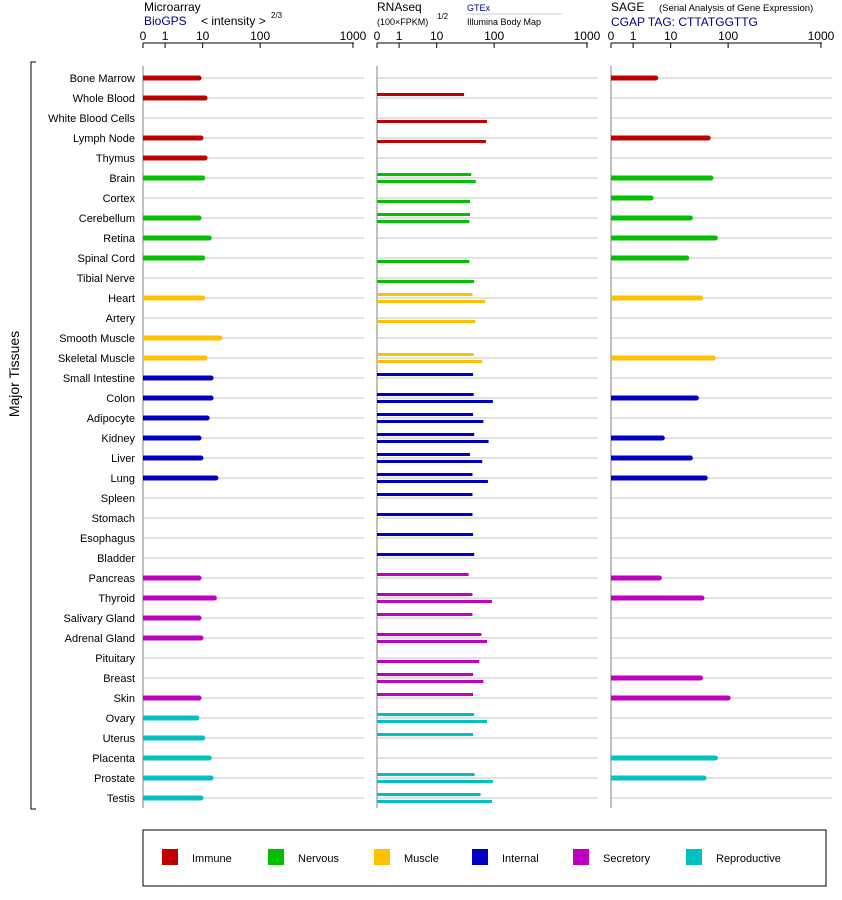  I want to click on tissue-label: Skeletal Muscle, so click(96, 359).